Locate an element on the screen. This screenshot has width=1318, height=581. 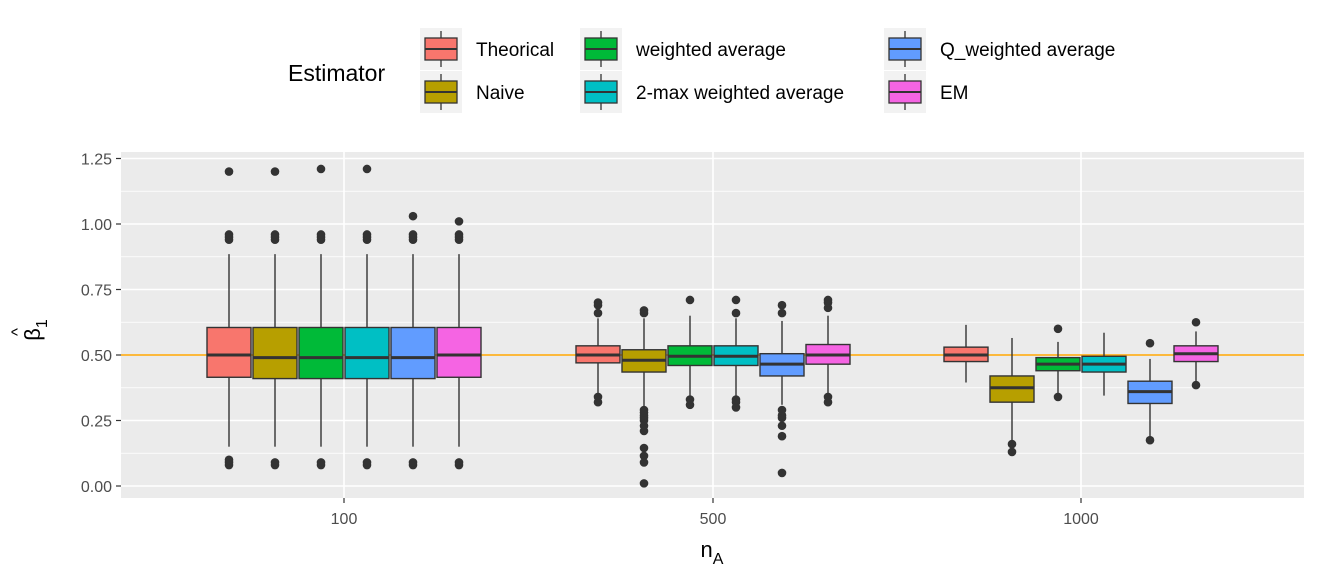
legend-label: EM is located at coordinates (954, 93).